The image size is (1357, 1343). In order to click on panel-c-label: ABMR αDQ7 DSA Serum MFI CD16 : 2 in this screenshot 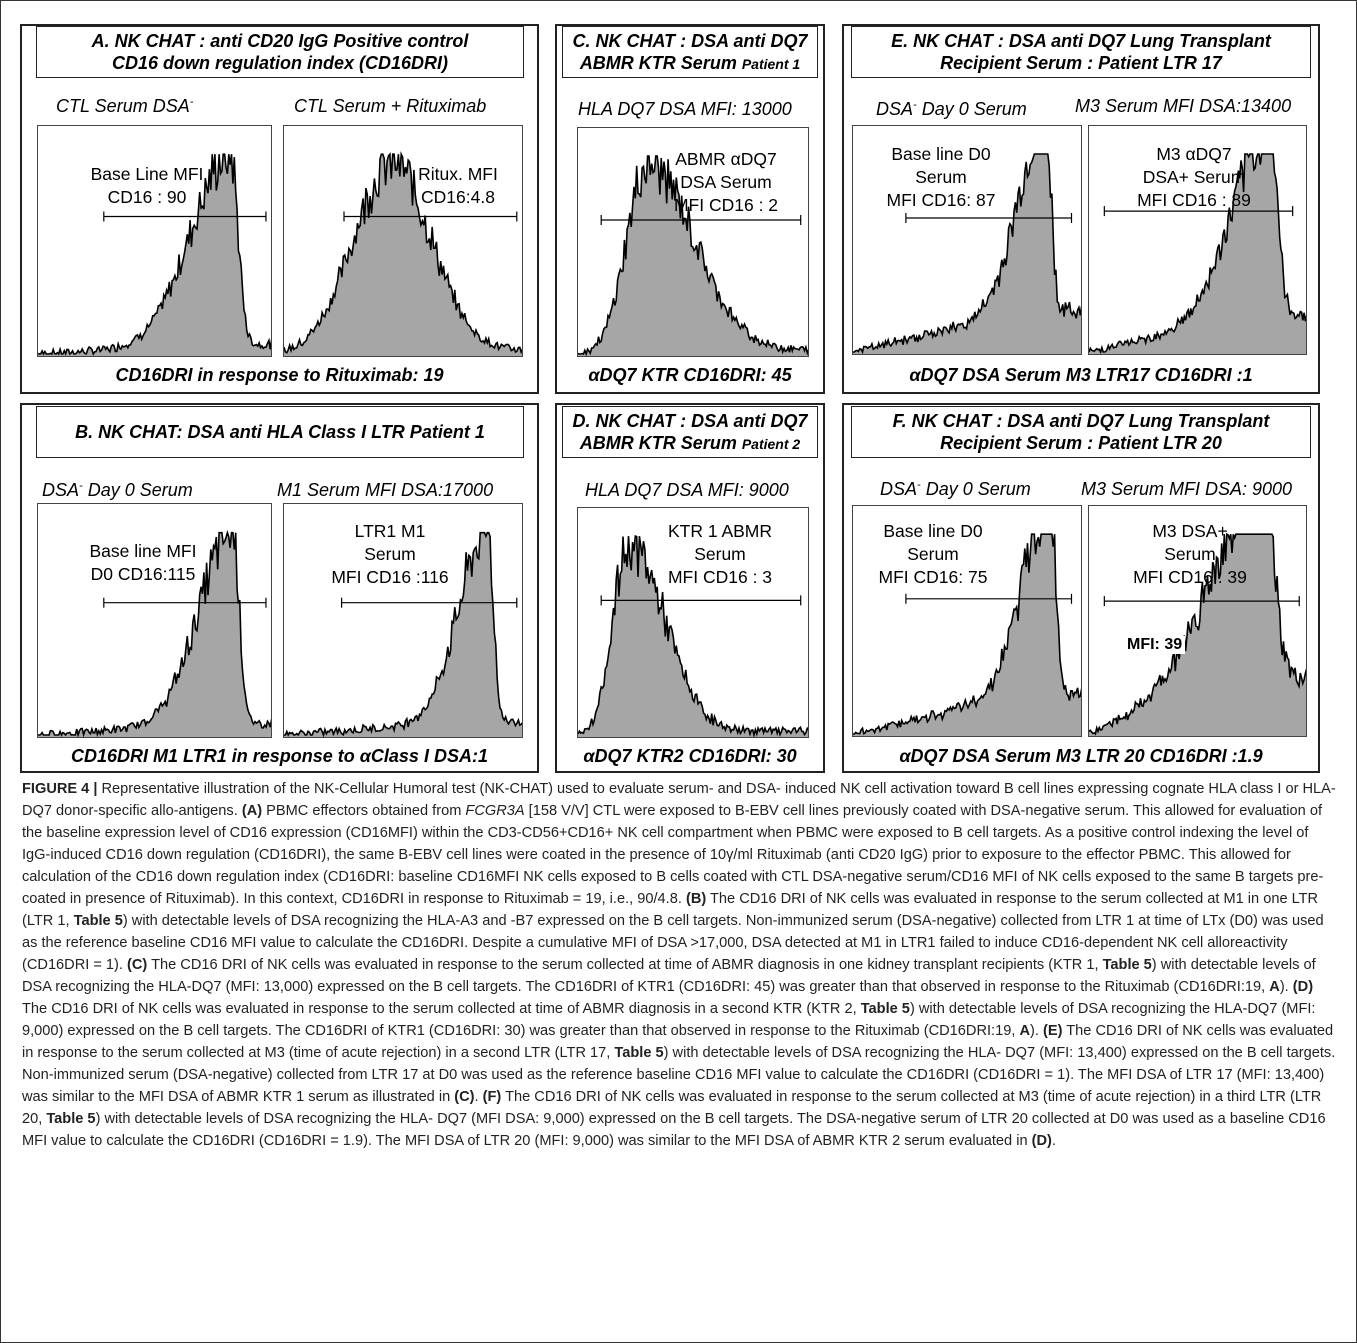, I will do `click(726, 182)`.